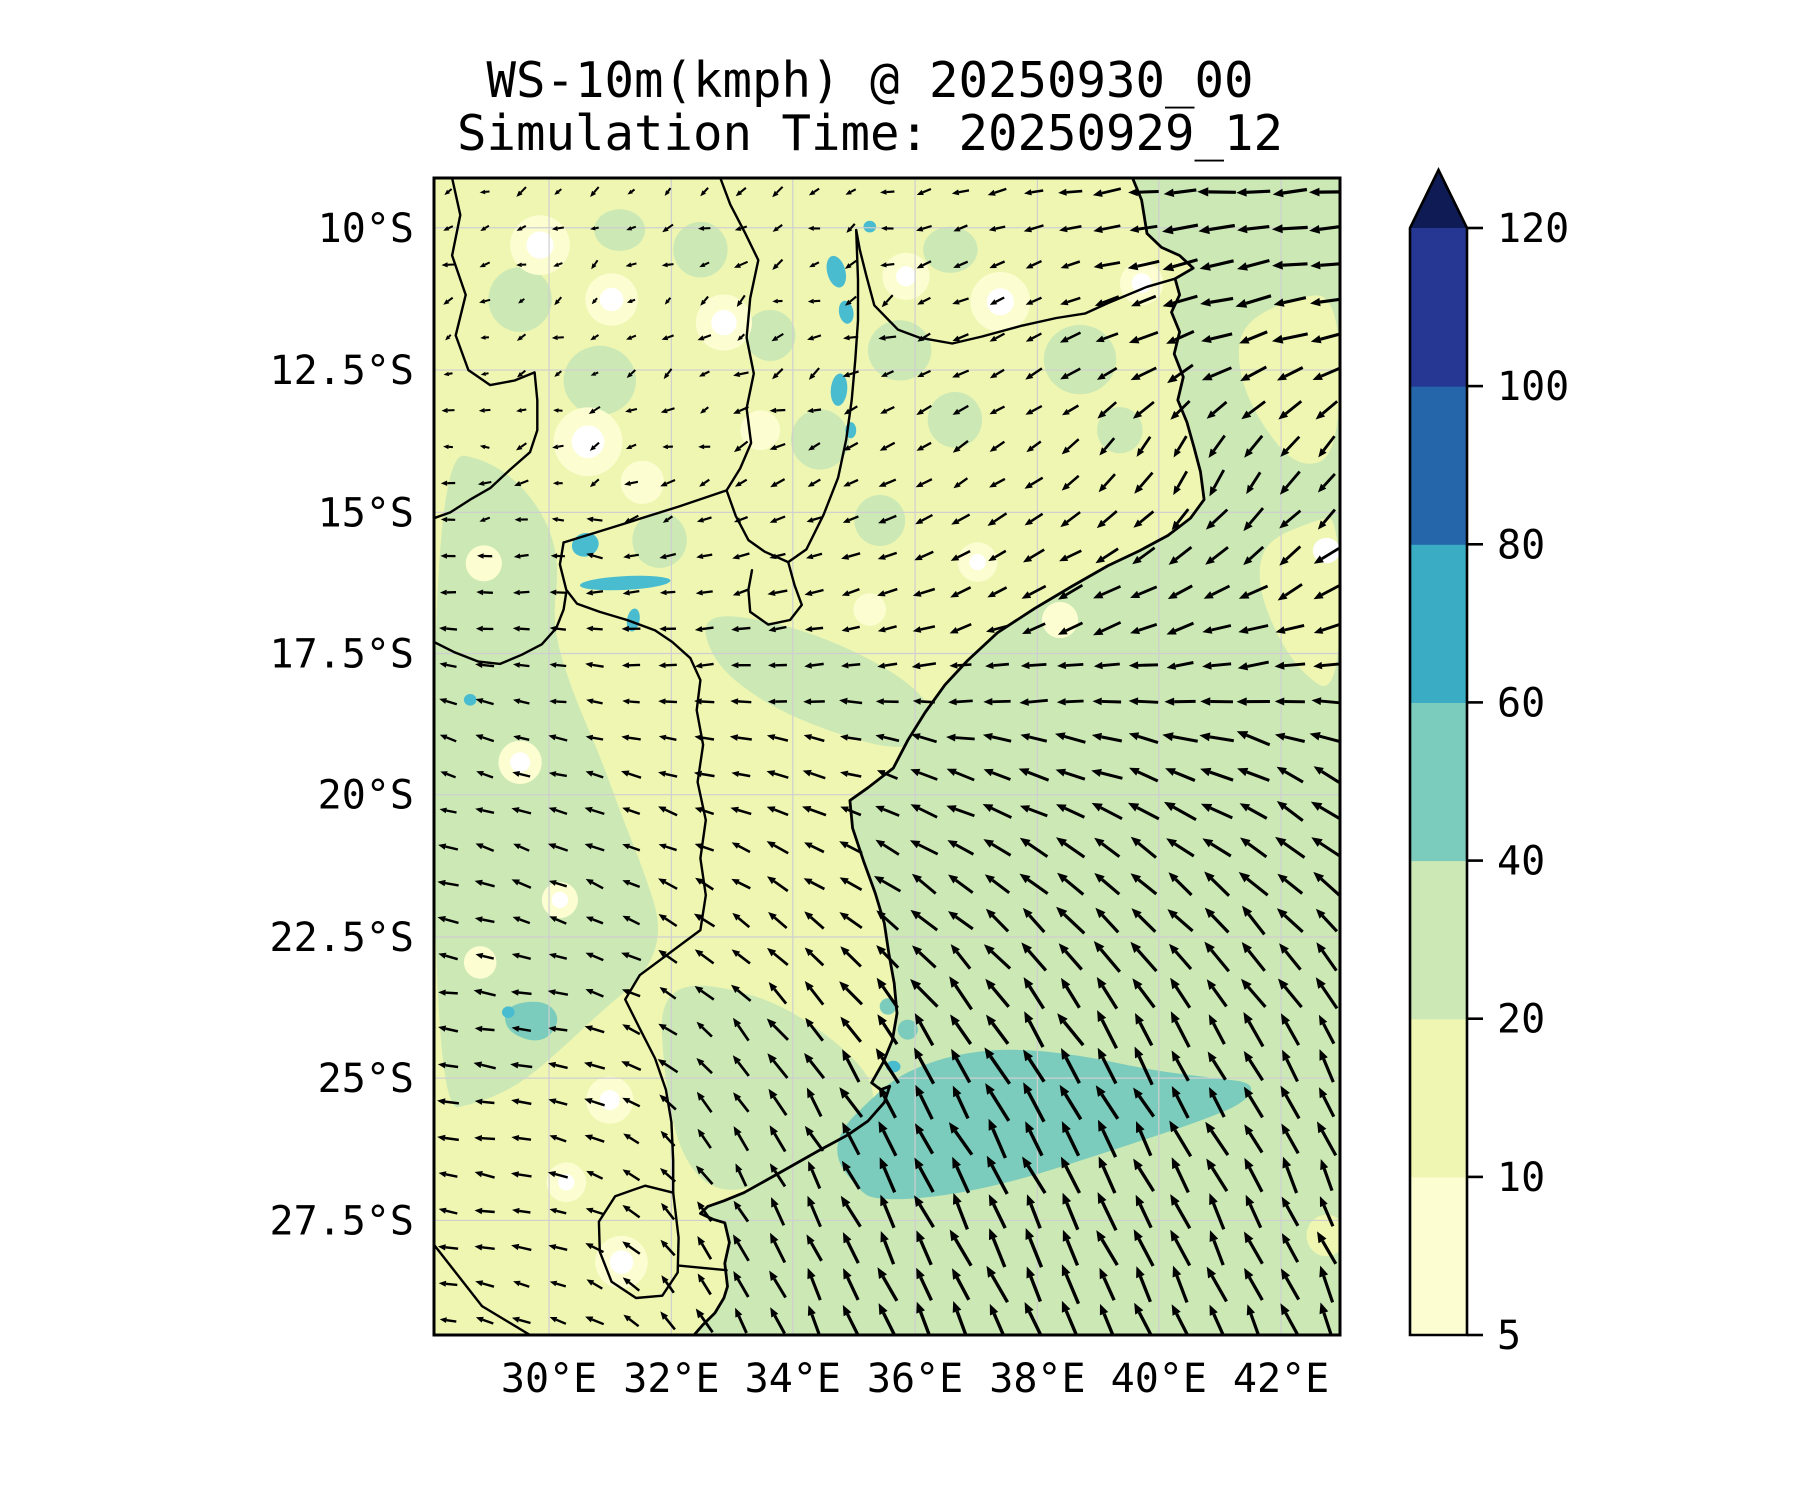 The height and width of the screenshot is (1504, 1800). What do you see at coordinates (342, 655) in the screenshot?
I see `lat-tick-label: 17.5°S` at bounding box center [342, 655].